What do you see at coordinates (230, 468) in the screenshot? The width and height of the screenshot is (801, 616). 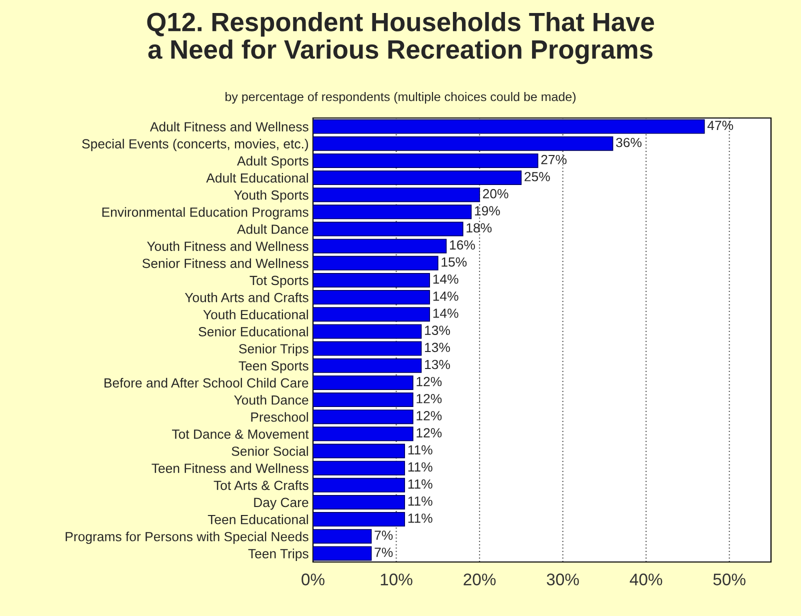 I see `y-tick-label: Teen Fitness and Wellness` at bounding box center [230, 468].